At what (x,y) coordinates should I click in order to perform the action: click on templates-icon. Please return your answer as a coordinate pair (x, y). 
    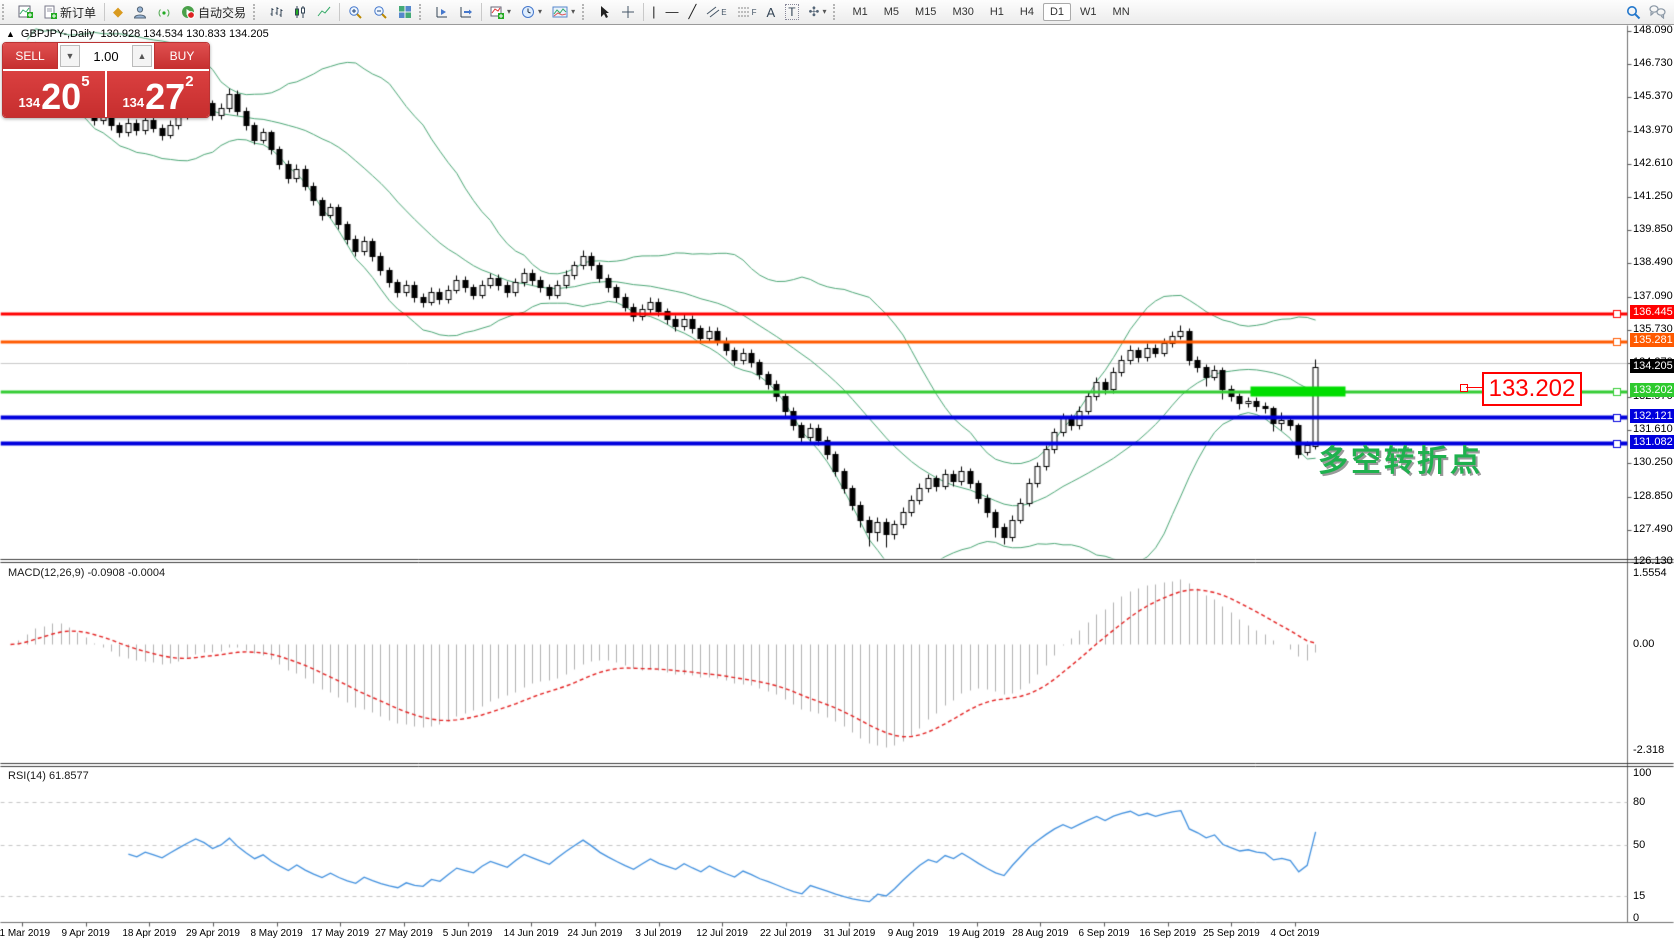
    Looking at the image, I should click on (560, 12).